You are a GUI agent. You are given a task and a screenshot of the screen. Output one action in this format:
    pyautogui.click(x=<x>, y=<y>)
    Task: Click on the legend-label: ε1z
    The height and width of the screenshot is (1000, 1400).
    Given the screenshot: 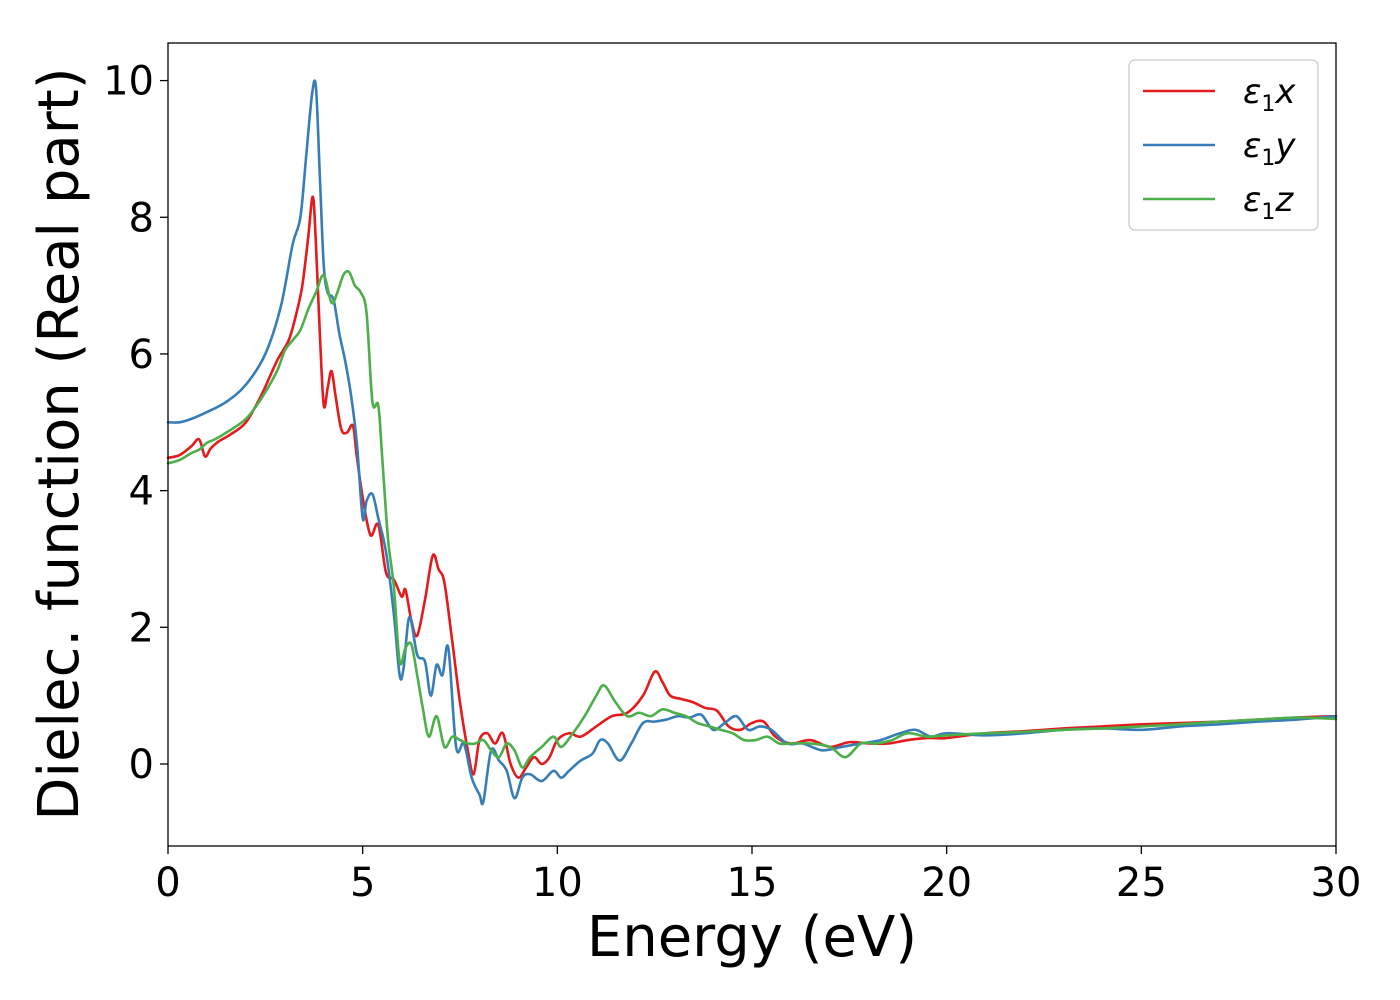 What is the action you would take?
    pyautogui.click(x=1268, y=202)
    